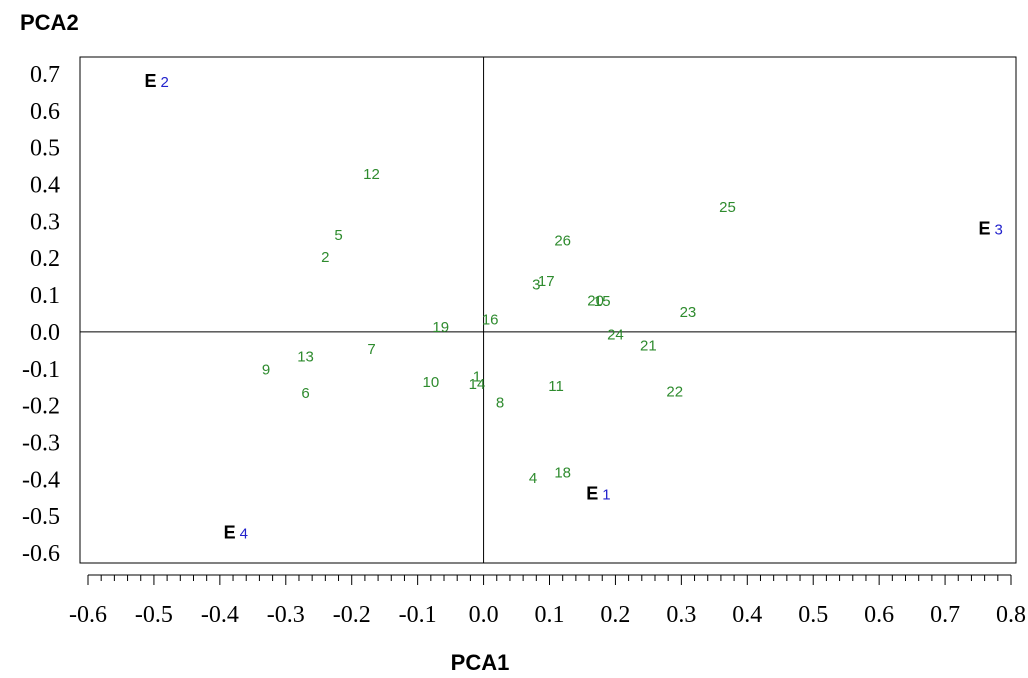  What do you see at coordinates (879, 615) in the screenshot?
I see `x-tick-label: 0.6` at bounding box center [879, 615].